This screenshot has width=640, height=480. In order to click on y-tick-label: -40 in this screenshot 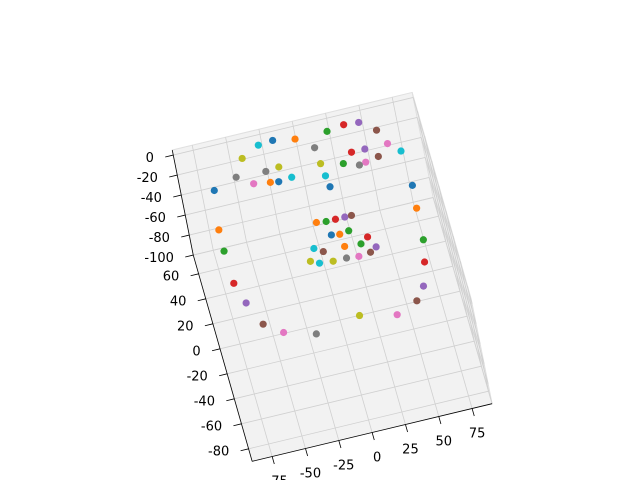, I will do `click(204, 402)`.